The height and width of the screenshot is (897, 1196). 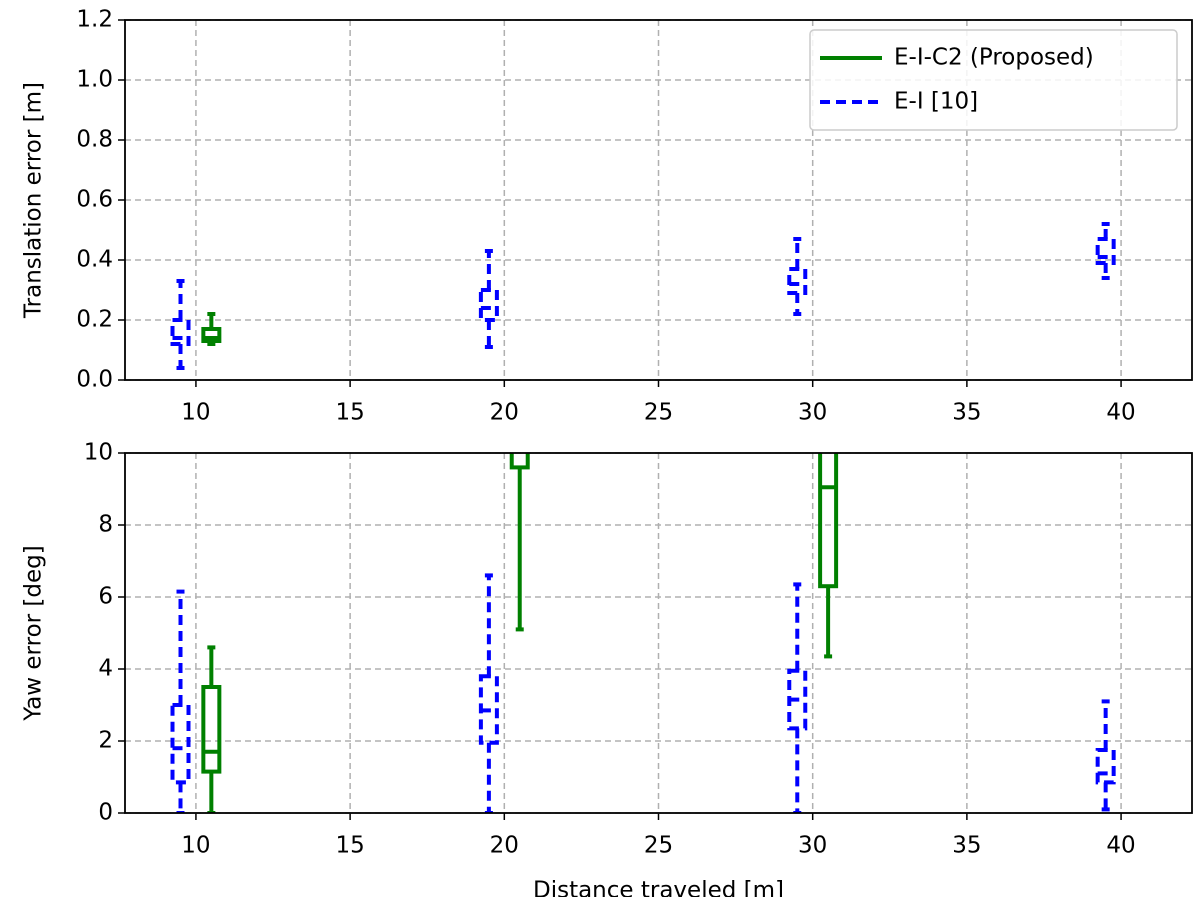 What do you see at coordinates (105, 525) in the screenshot?
I see `y-tick-label: 8` at bounding box center [105, 525].